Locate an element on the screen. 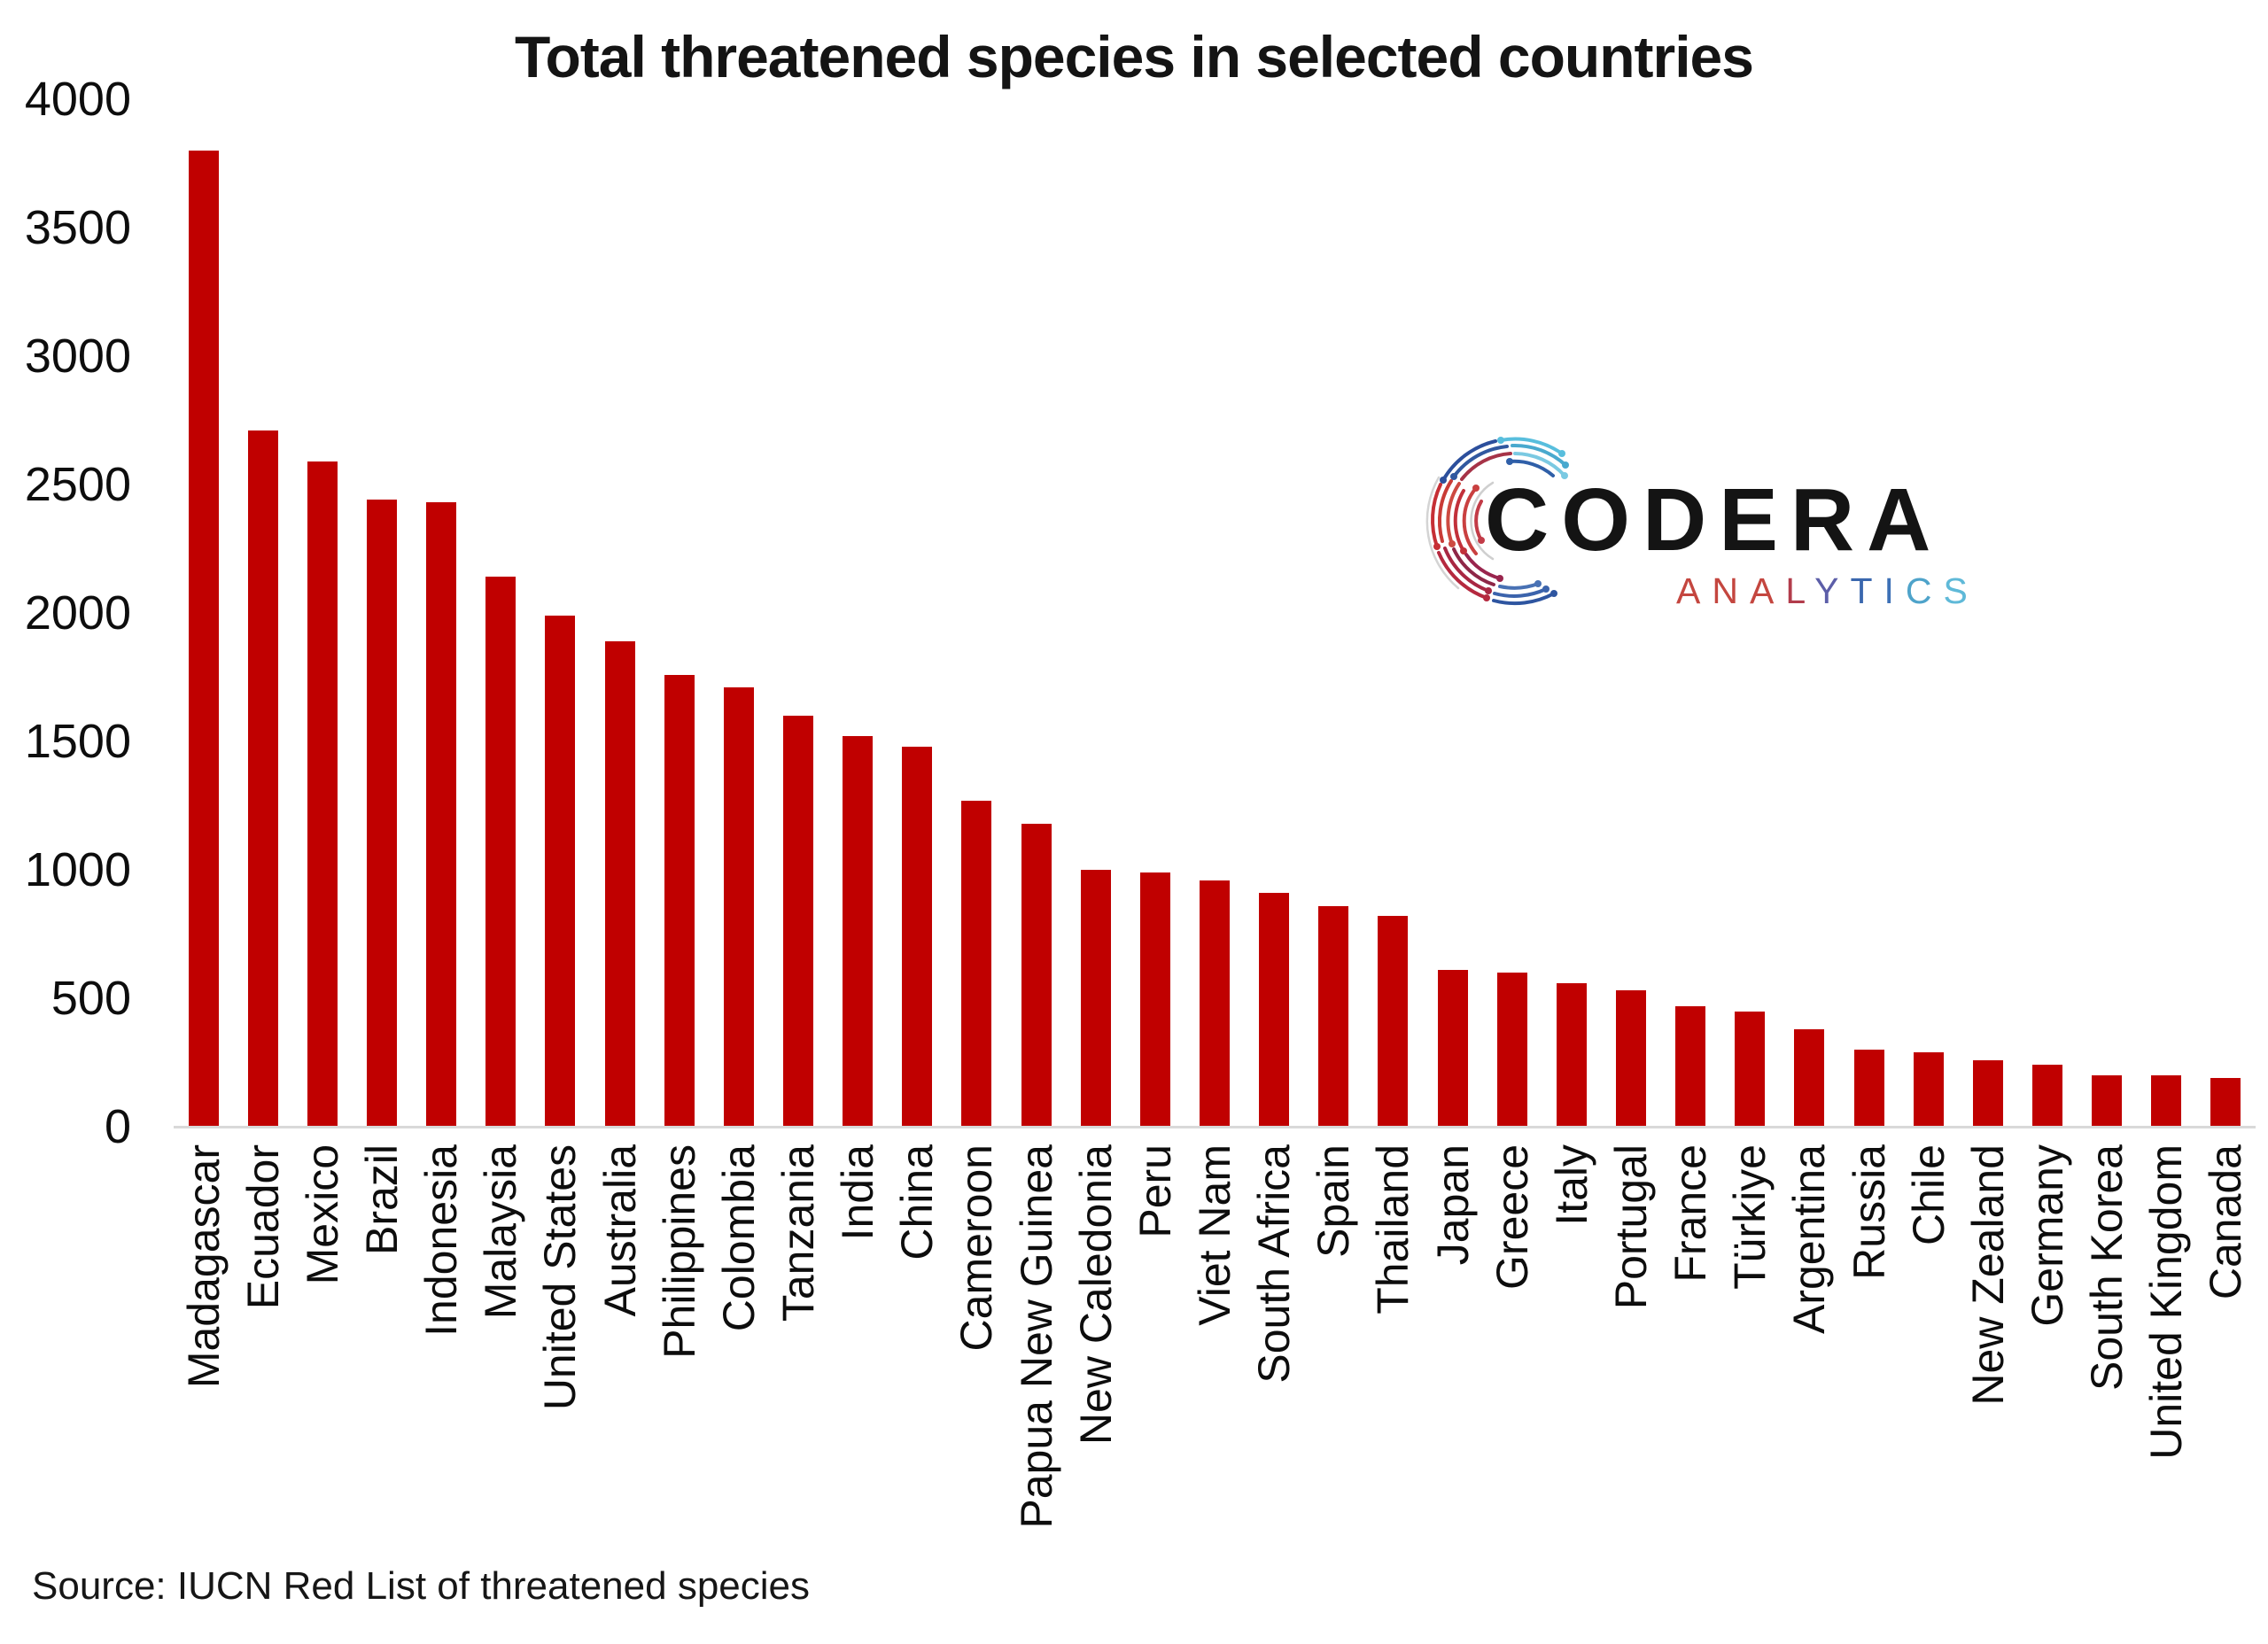 Image resolution: width=2268 pixels, height=1644 pixels. bar-slot-germany is located at coordinates (2047, 613).